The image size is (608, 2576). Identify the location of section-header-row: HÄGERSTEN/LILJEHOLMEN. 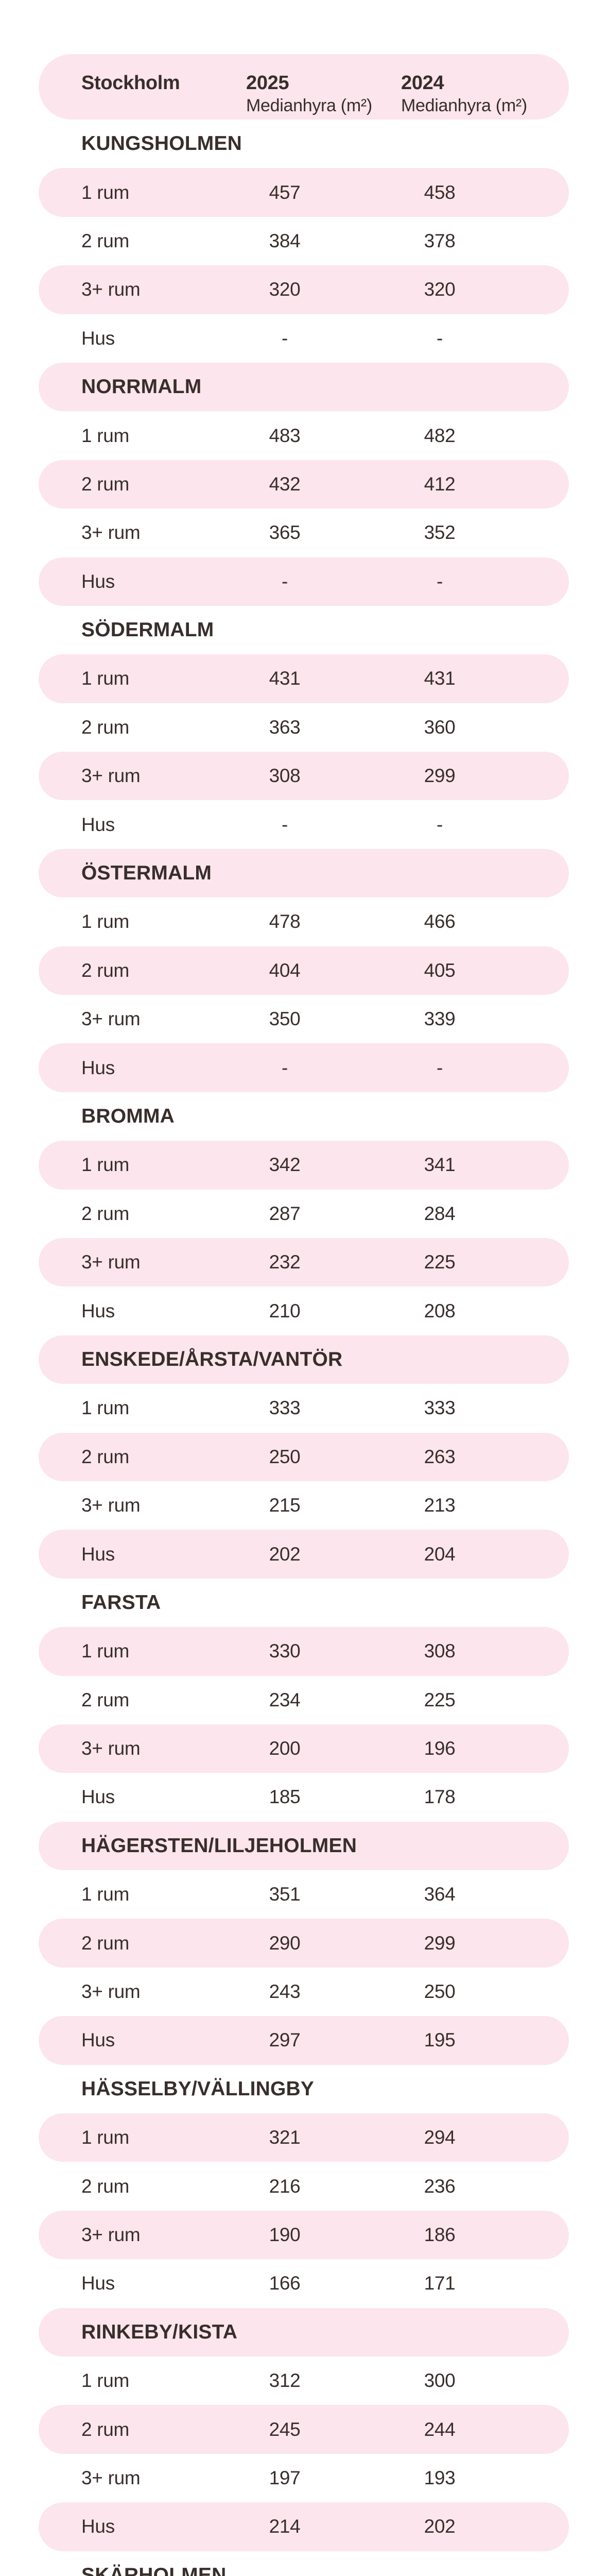
(304, 1846).